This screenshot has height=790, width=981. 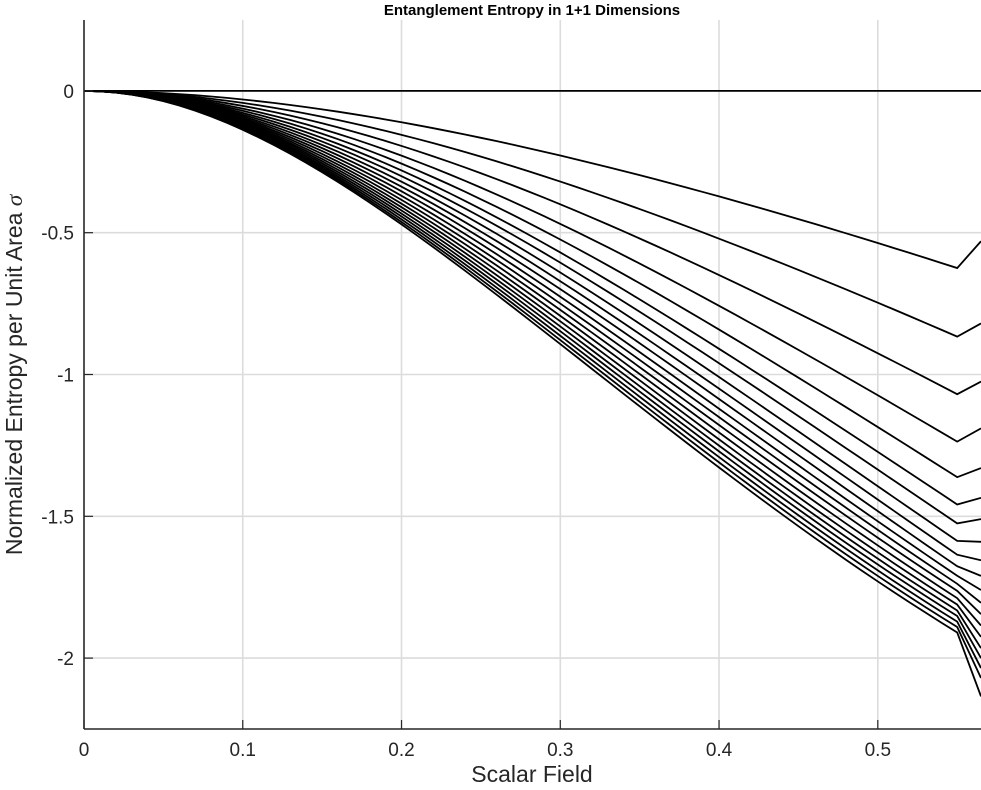 I want to click on chart-title: Entanglement Entropy in 1+1 Dimensions, so click(x=532, y=10).